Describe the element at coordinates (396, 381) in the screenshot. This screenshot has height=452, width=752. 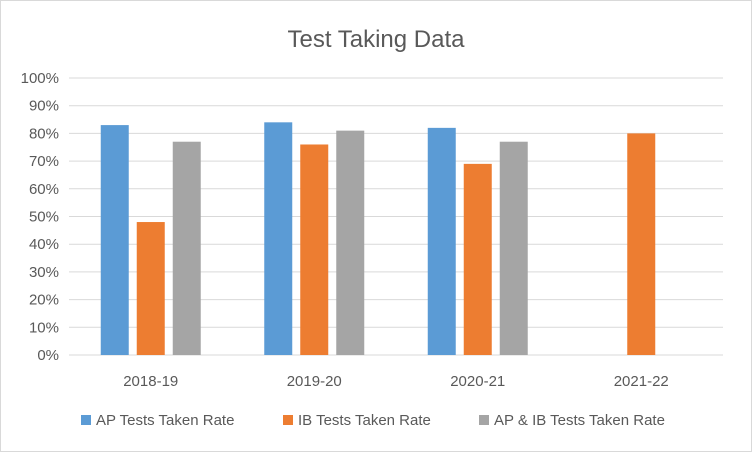
I see `x-axis-ticks: 2018-19 2019-20 2020-21 2021-22` at that location.